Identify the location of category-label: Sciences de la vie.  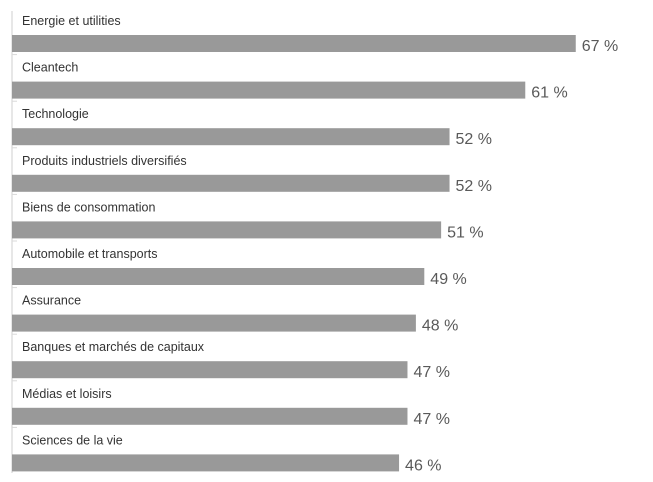
(72, 440).